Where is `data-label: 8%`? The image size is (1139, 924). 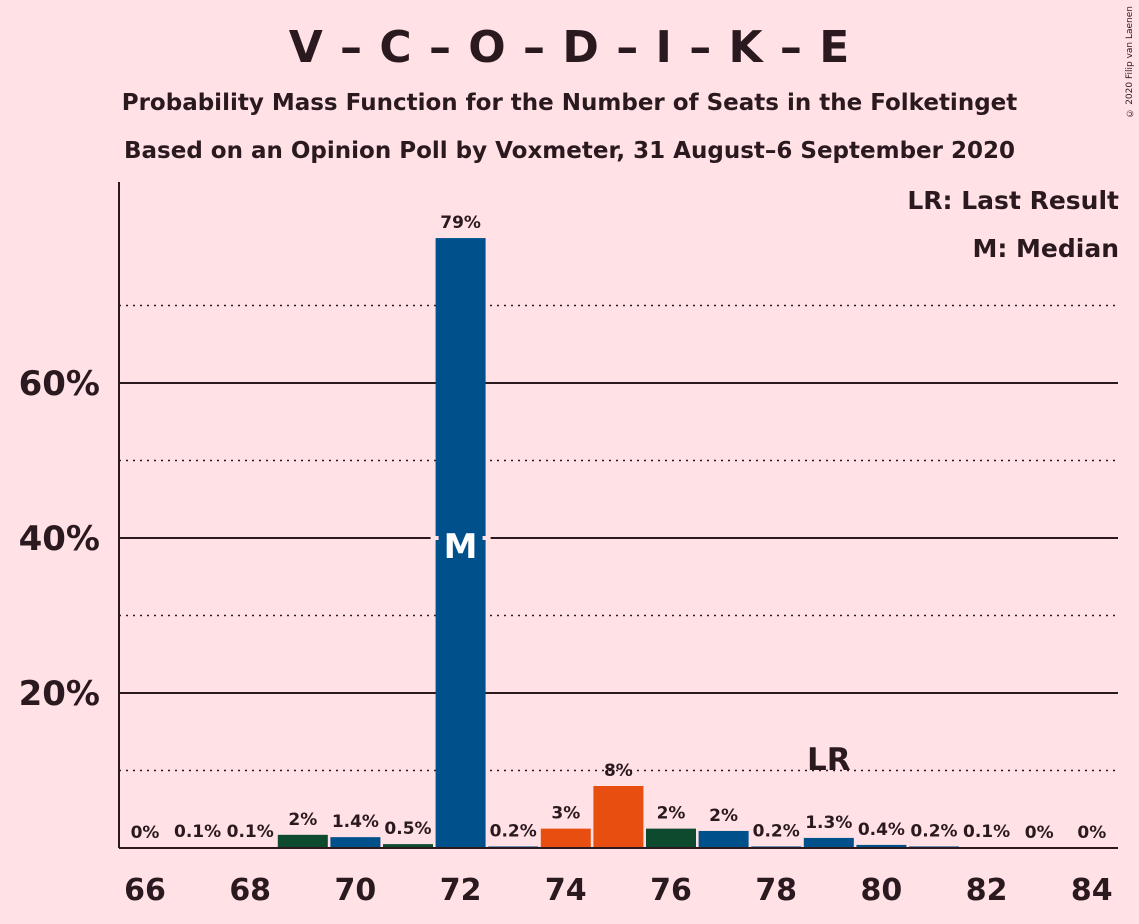
data-label: 8% is located at coordinates (618, 771).